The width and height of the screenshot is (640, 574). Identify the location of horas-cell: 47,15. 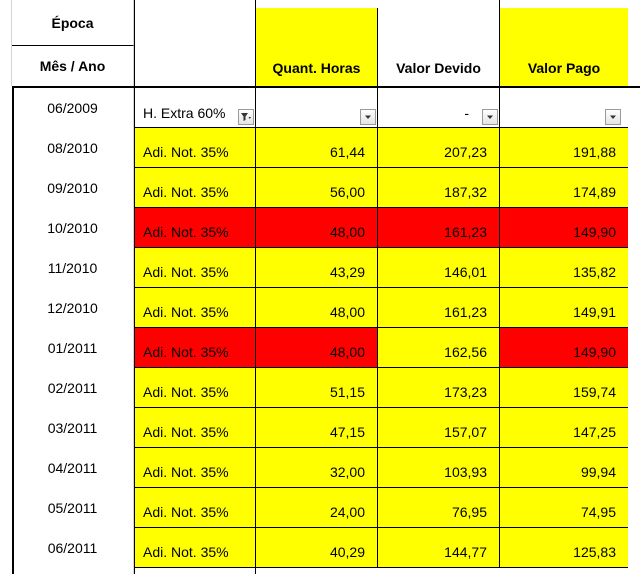
(317, 428).